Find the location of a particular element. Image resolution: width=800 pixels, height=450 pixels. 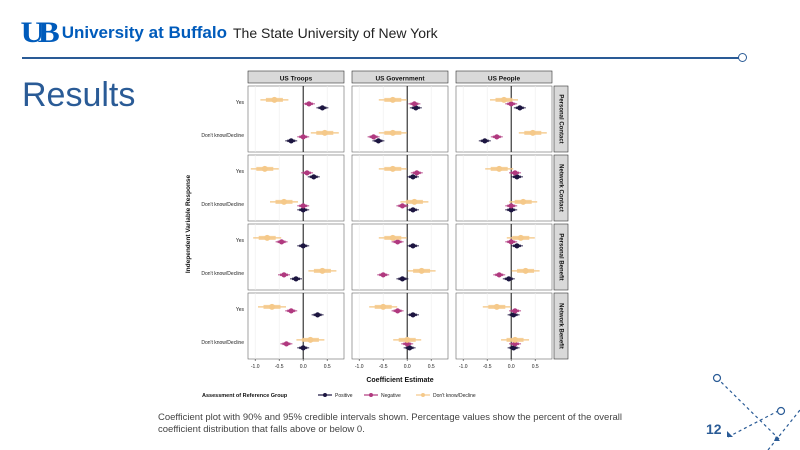

facet-row-label: Network Contact is located at coordinates (560, 188).